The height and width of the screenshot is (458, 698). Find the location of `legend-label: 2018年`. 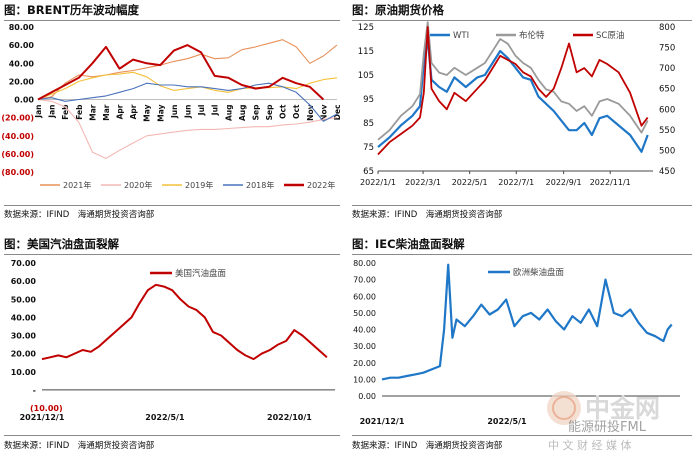

legend-label: 2018年 is located at coordinates (260, 185).